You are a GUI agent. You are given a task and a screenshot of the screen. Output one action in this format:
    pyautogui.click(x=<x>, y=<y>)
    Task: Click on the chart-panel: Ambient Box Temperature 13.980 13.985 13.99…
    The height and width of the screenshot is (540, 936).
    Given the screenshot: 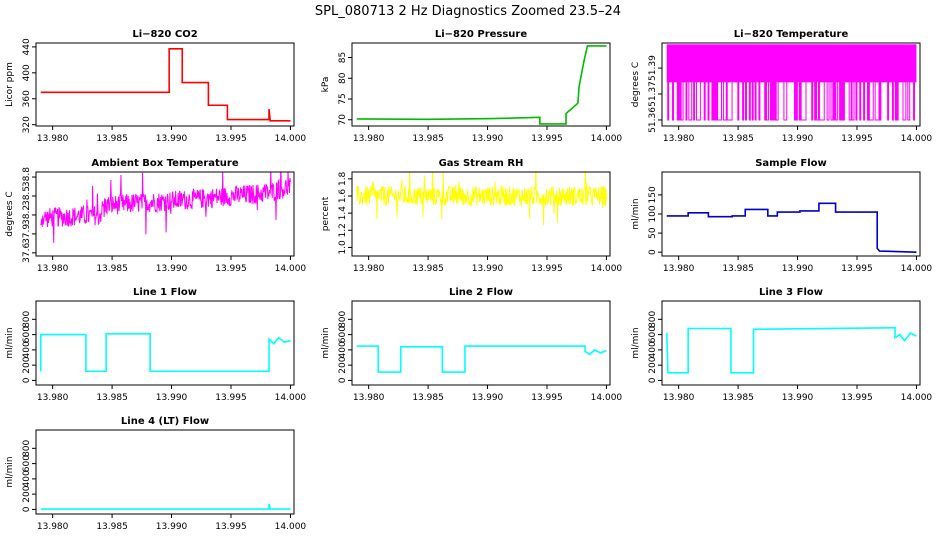 What is the action you would take?
    pyautogui.click(x=155, y=216)
    